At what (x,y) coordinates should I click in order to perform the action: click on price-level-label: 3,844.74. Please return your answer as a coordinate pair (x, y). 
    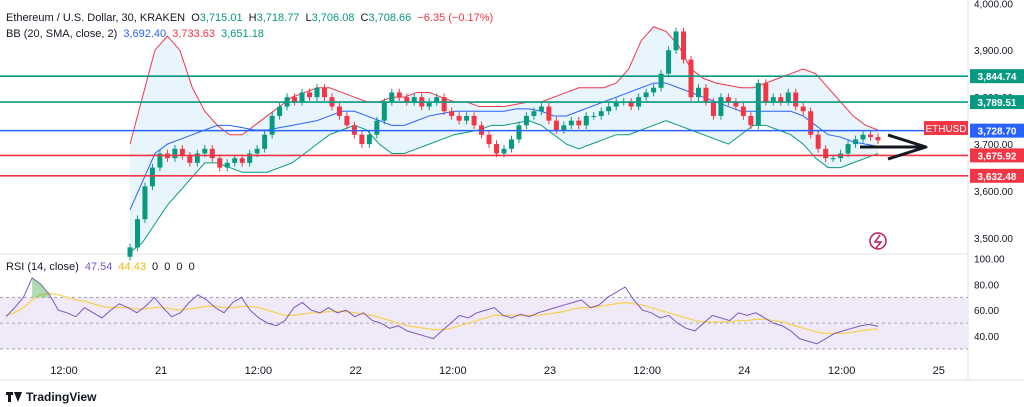
    Looking at the image, I should click on (997, 77).